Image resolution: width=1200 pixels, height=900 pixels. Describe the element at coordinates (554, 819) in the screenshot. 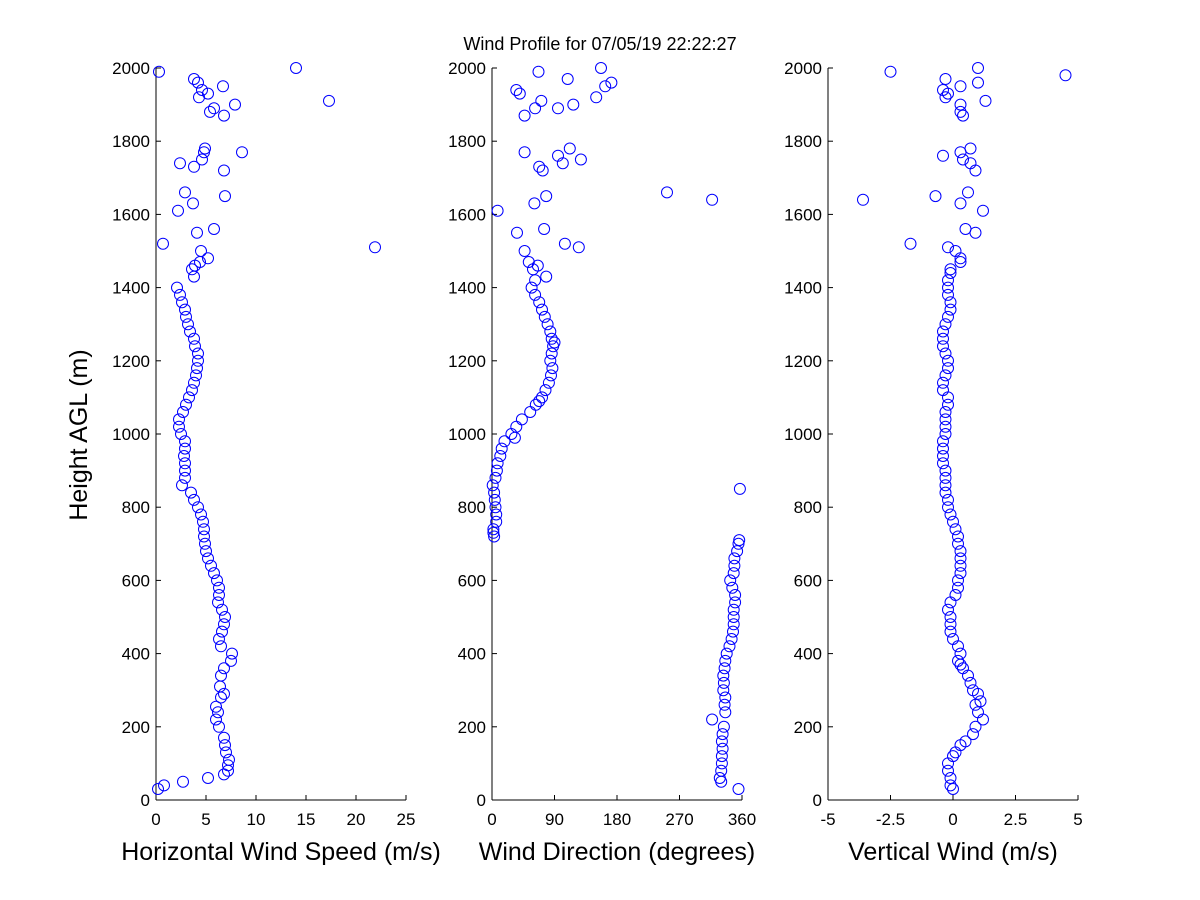

I see `x-tick-label: 90` at that location.